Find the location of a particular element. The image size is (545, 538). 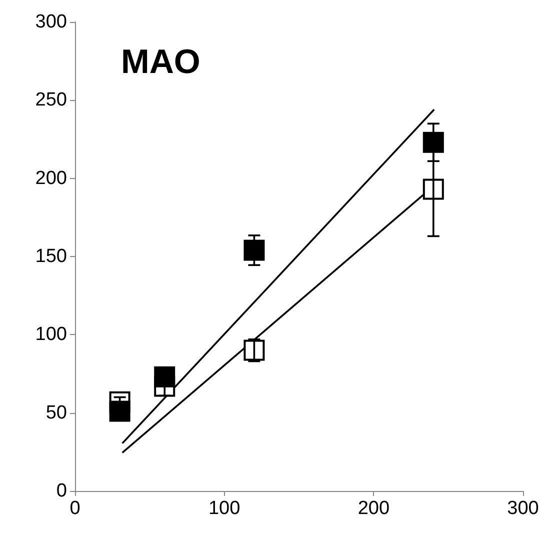

y-tick-label: 0 is located at coordinates (61, 491).